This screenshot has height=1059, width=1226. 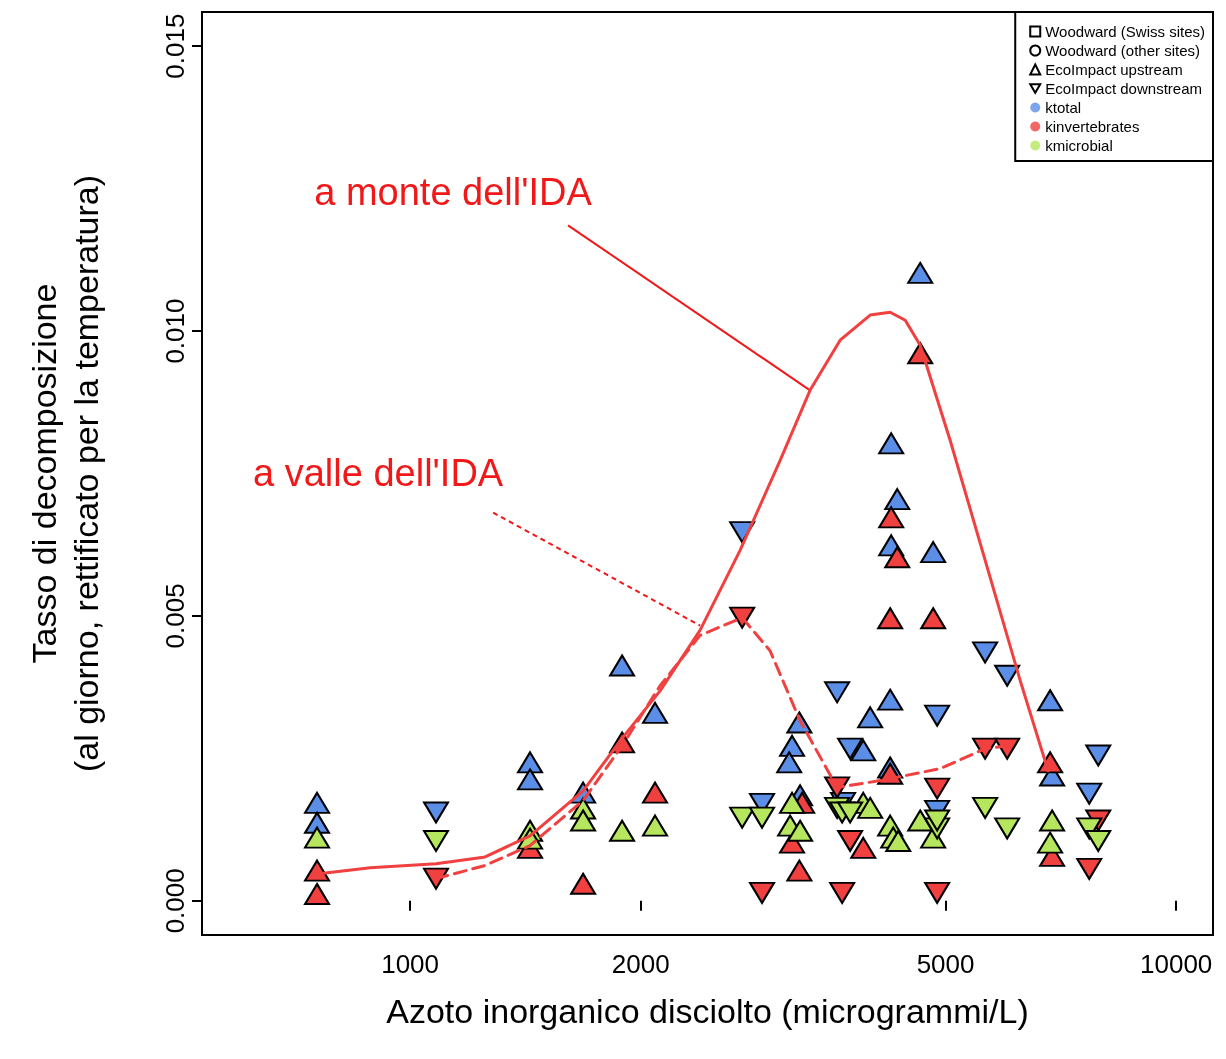 What do you see at coordinates (1123, 50) in the screenshot?
I see `legend-label: Woodward (other sites)` at bounding box center [1123, 50].